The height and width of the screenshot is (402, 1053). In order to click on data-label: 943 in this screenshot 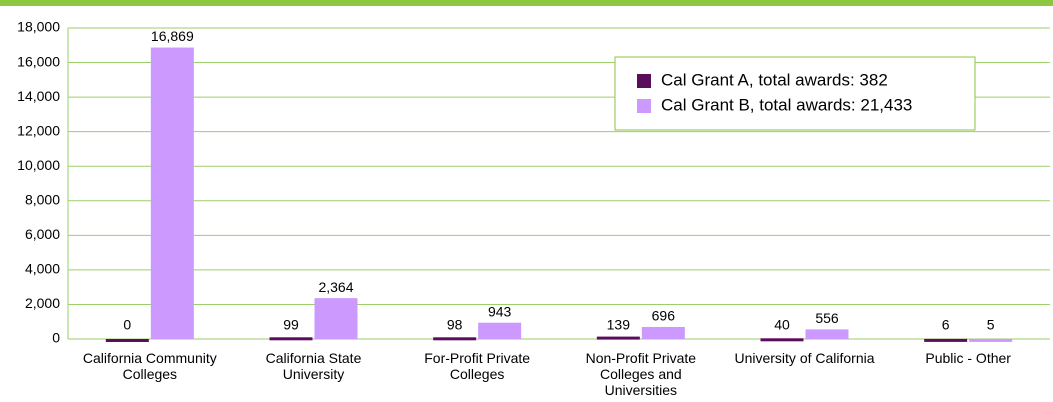, I will do `click(500, 311)`.